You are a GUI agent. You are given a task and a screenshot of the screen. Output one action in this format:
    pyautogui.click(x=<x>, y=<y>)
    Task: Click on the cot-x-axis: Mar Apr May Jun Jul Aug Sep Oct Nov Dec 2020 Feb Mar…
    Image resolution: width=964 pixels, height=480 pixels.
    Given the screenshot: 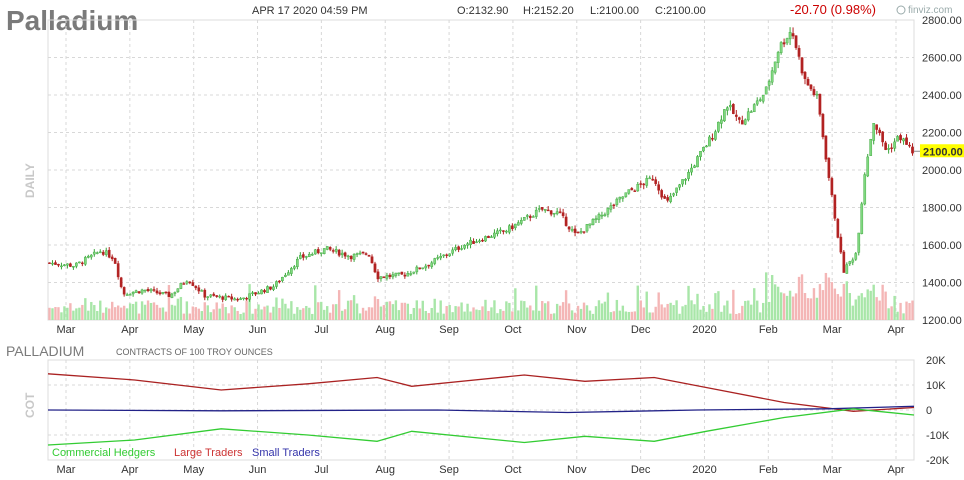 What is the action you would take?
    pyautogui.click(x=481, y=470)
    